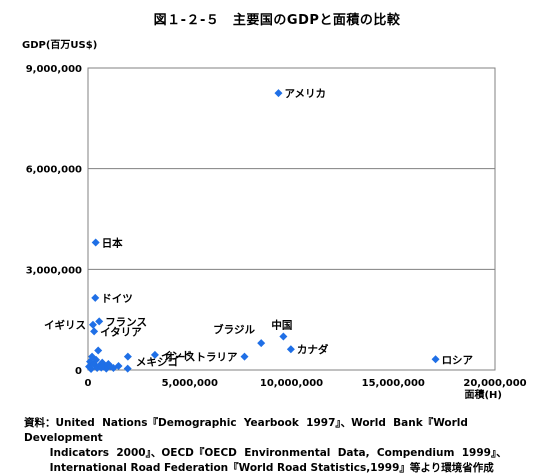  I want to click on point-label: カナダ, so click(313, 349).